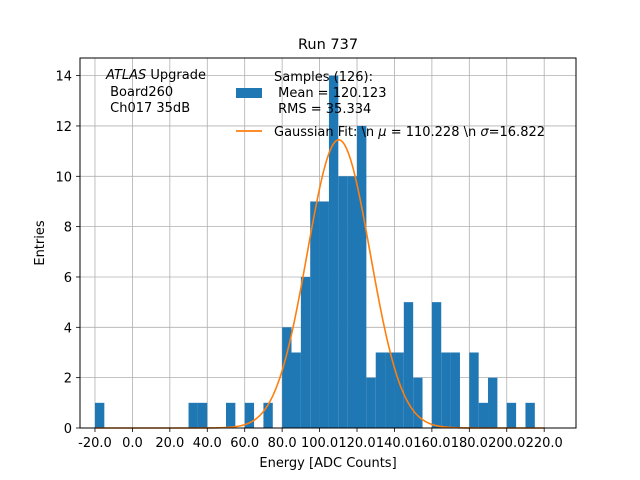 The width and height of the screenshot is (640, 480). Describe the element at coordinates (356, 443) in the screenshot. I see `x-tick-label: 120.0` at that location.